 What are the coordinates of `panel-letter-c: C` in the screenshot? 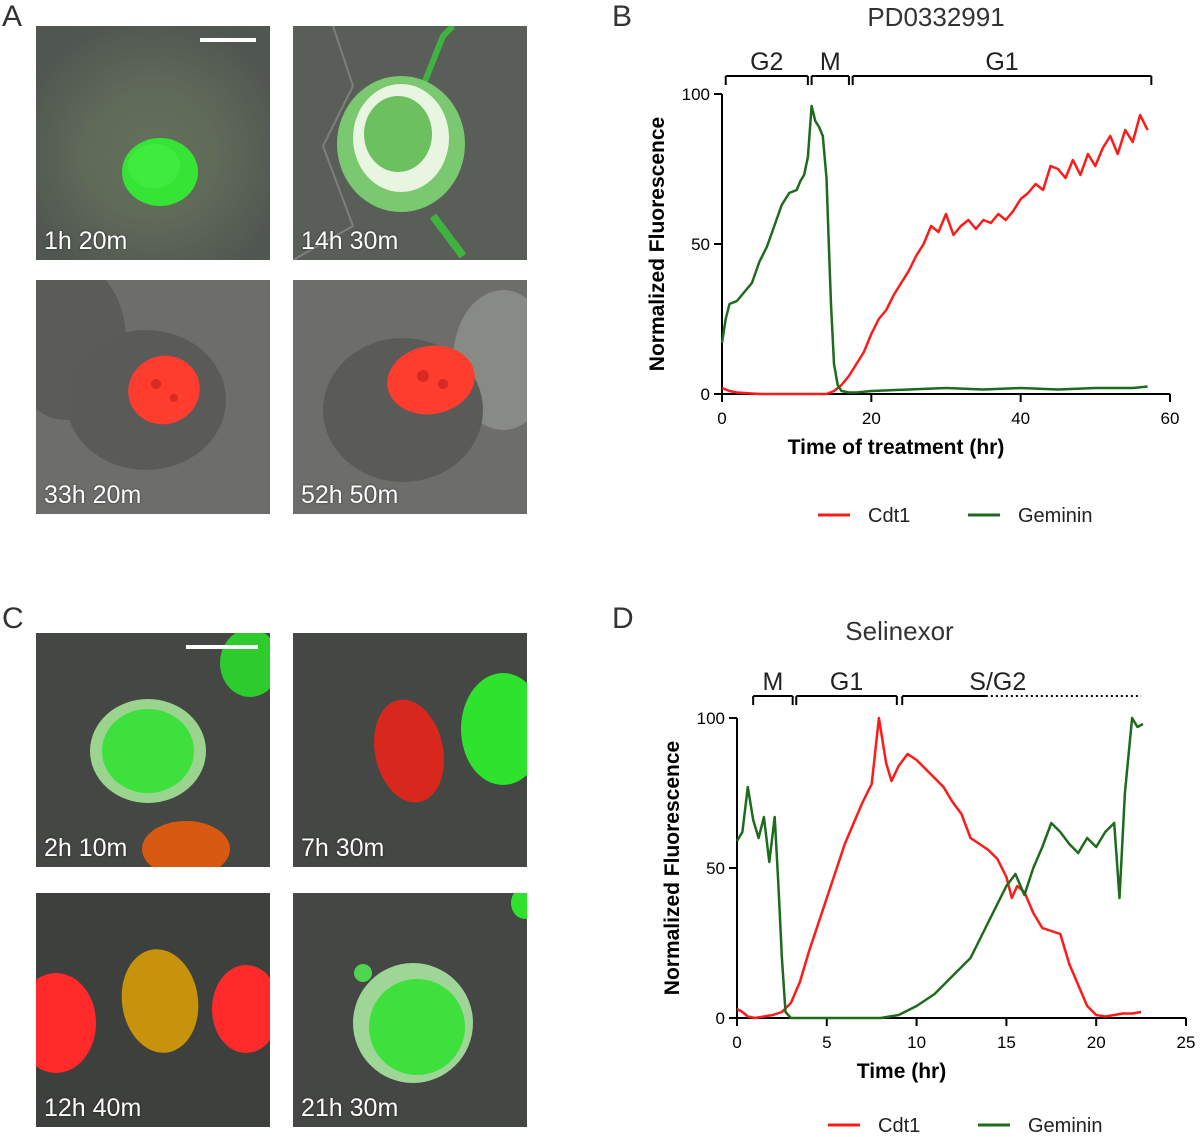 It's located at (13, 618).